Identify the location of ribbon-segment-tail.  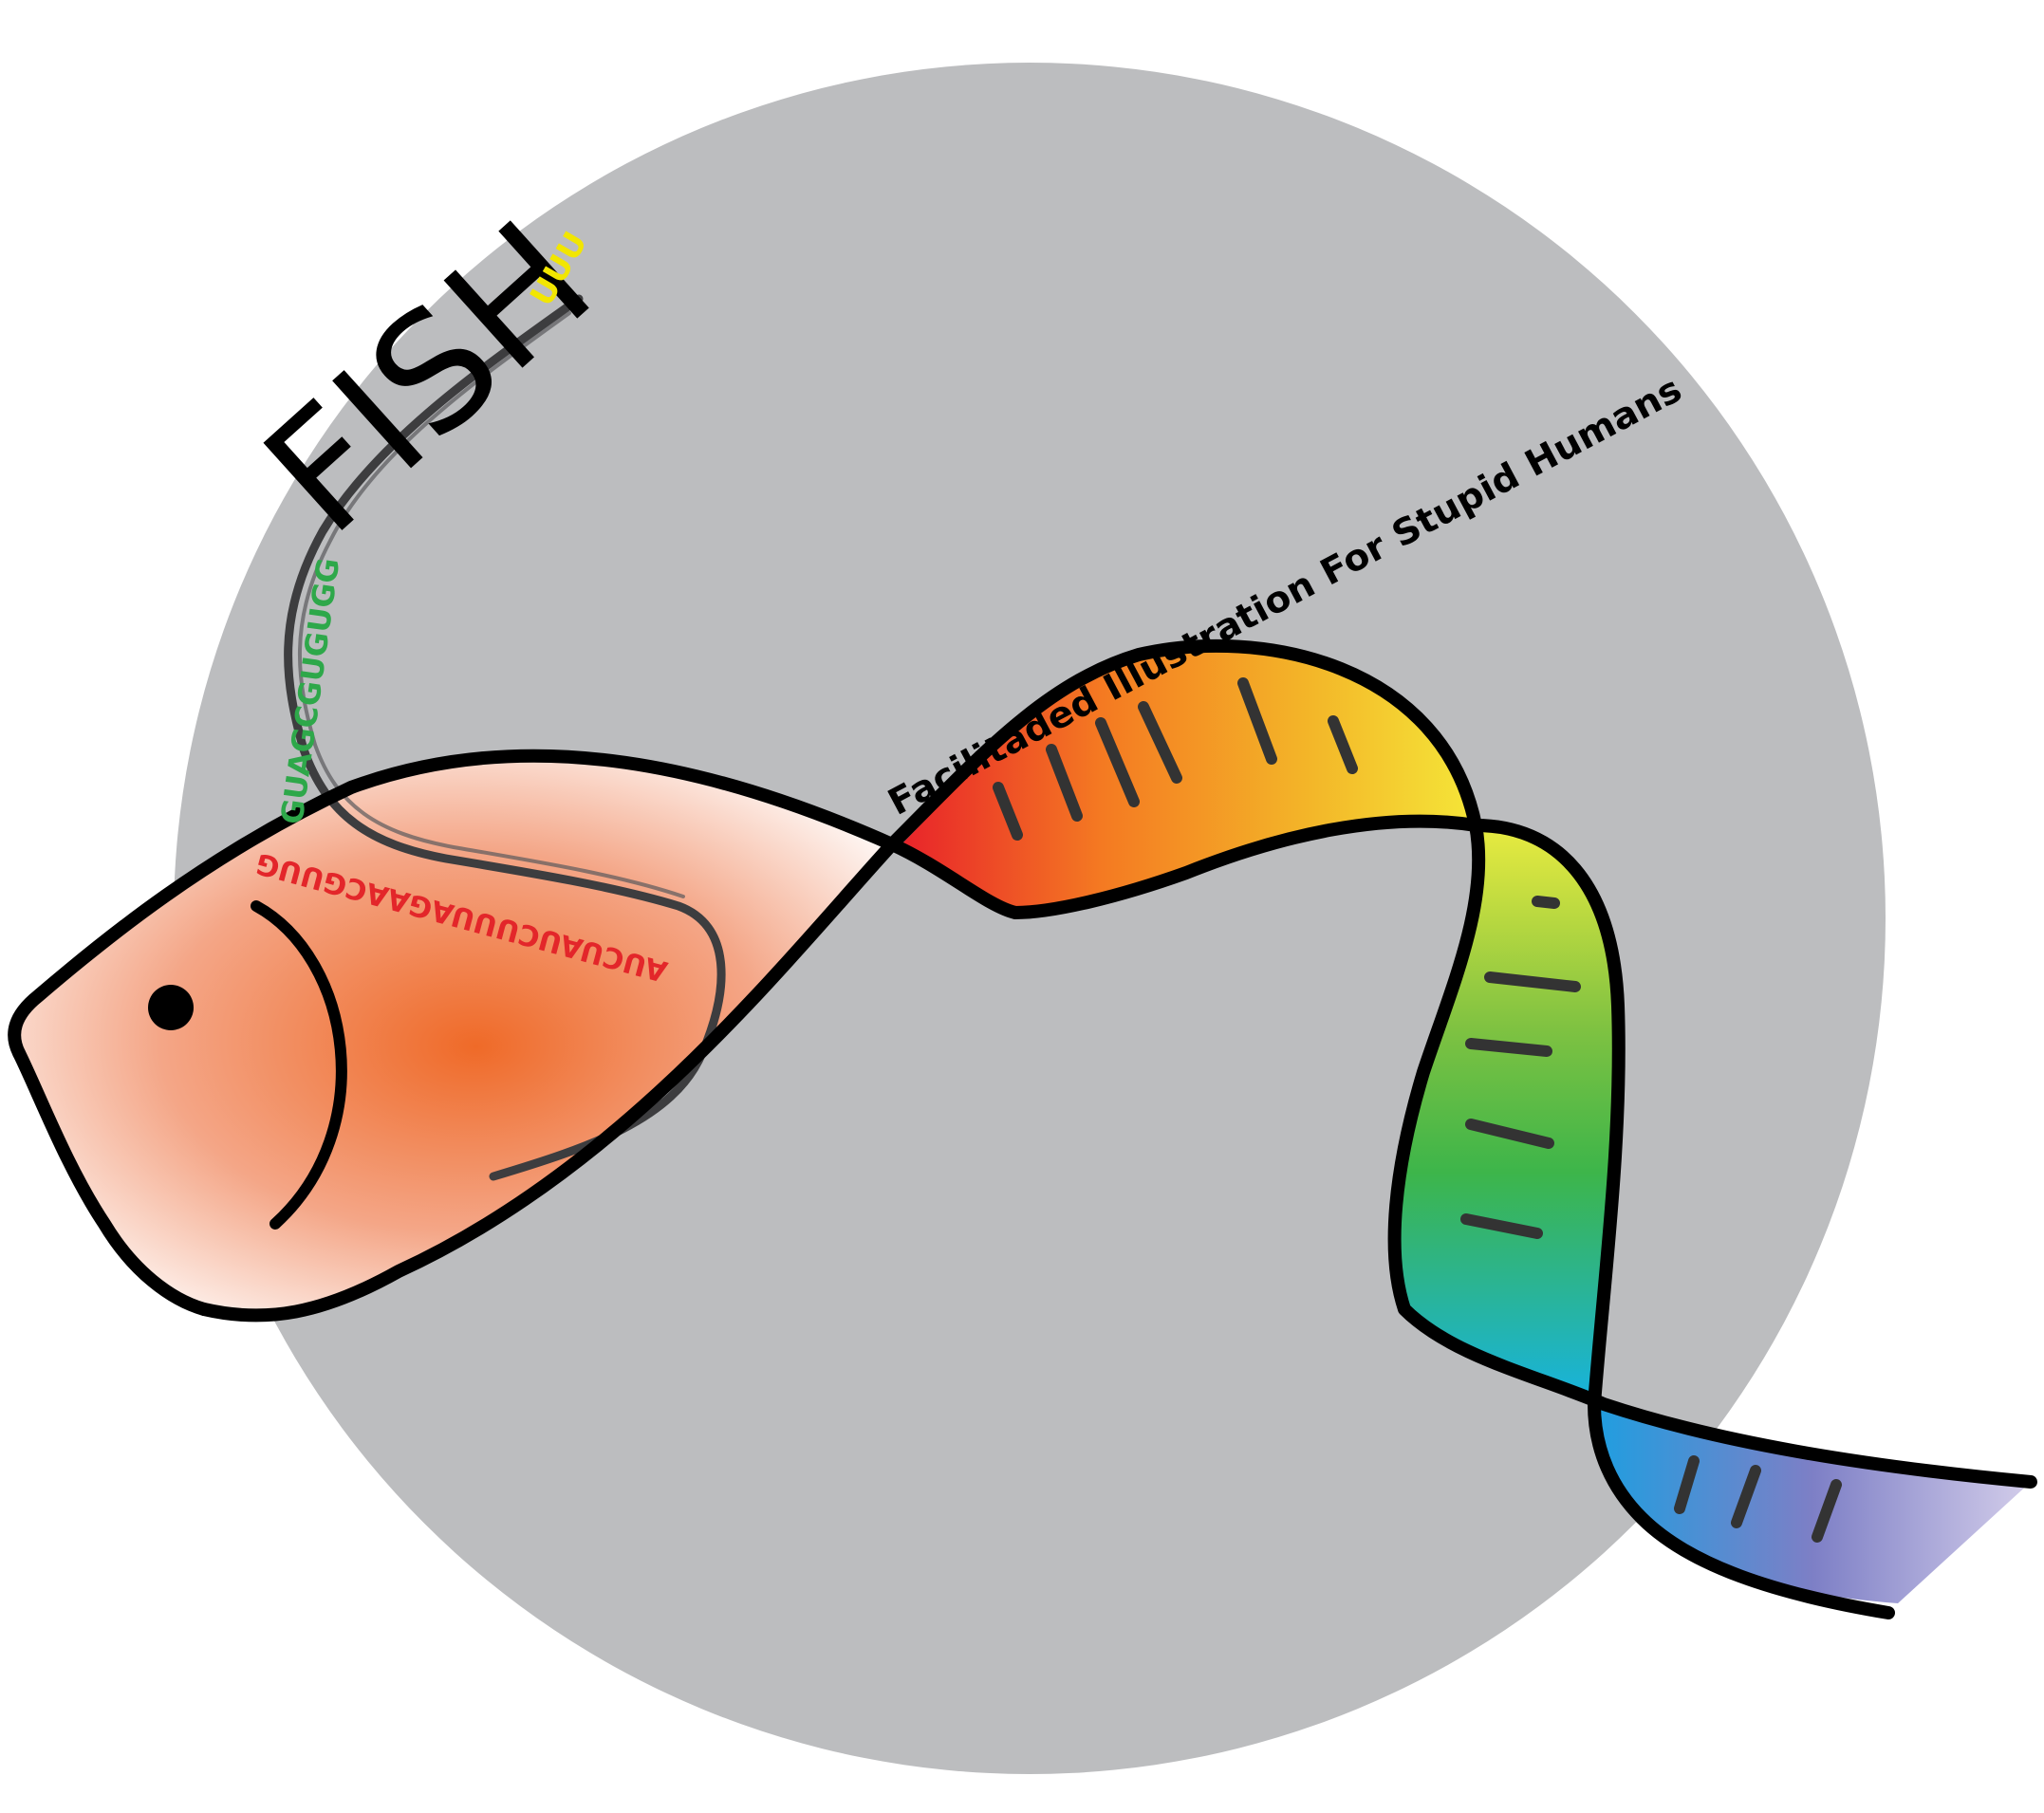
(1812, 1503).